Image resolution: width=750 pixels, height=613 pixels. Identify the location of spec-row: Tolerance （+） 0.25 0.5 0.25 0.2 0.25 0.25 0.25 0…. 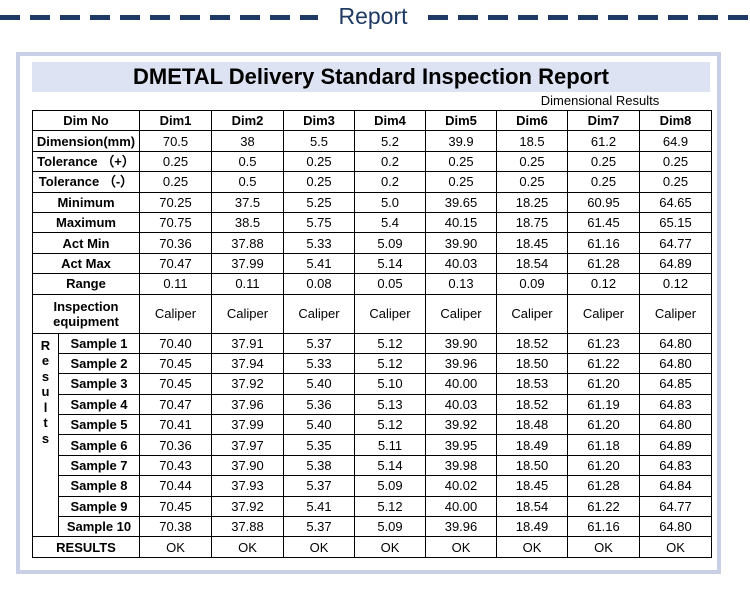
(372, 161).